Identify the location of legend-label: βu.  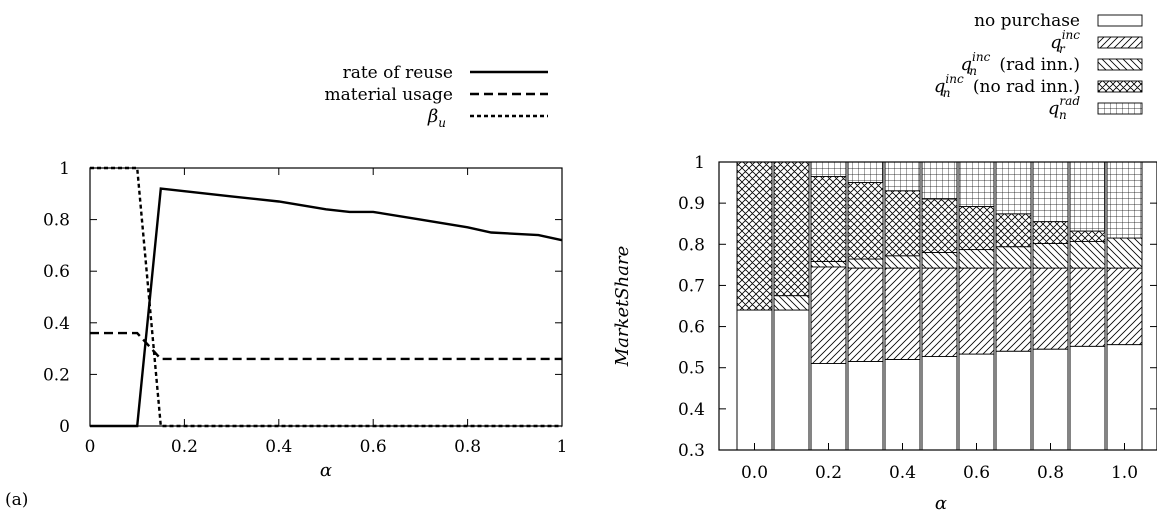
(436, 118).